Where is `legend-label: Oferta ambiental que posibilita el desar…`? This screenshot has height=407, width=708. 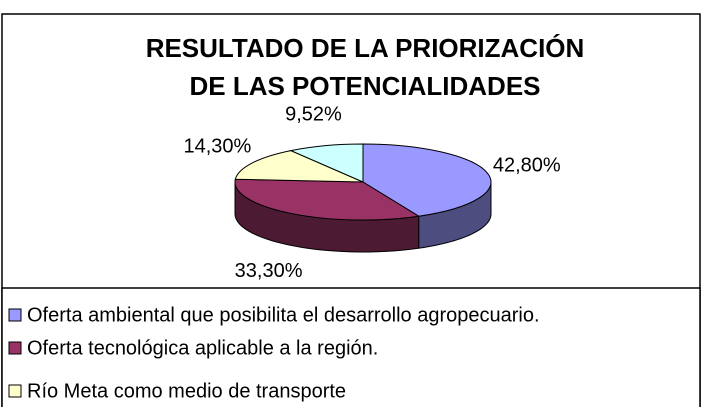
legend-label: Oferta ambiental que posibilita el desar… is located at coordinates (283, 315).